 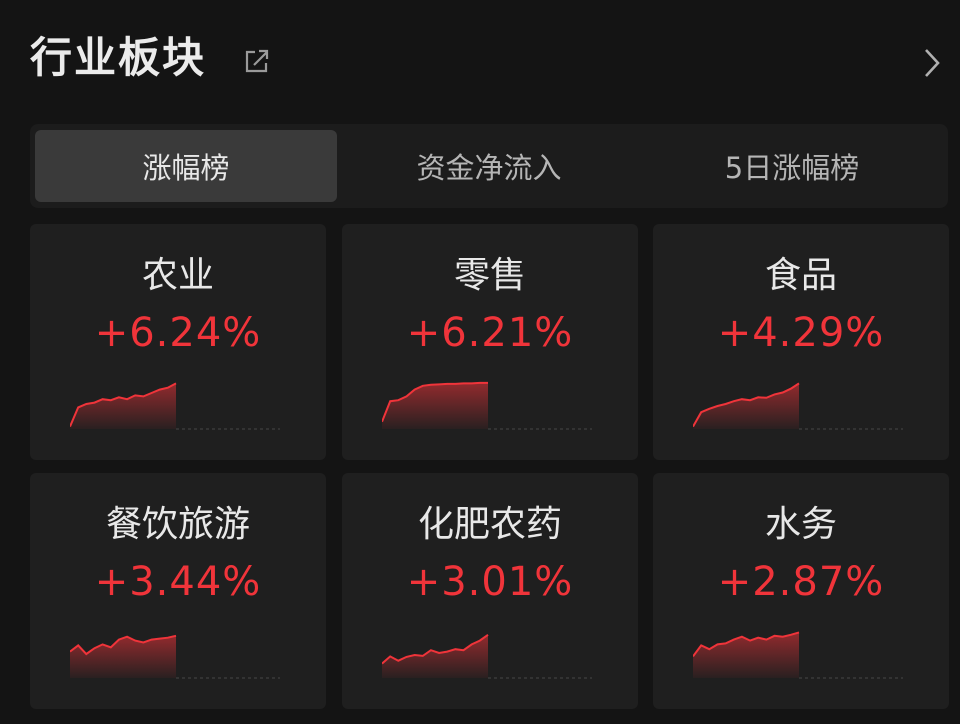 I want to click on sector-card: 农业 +6.24%, so click(x=178, y=342).